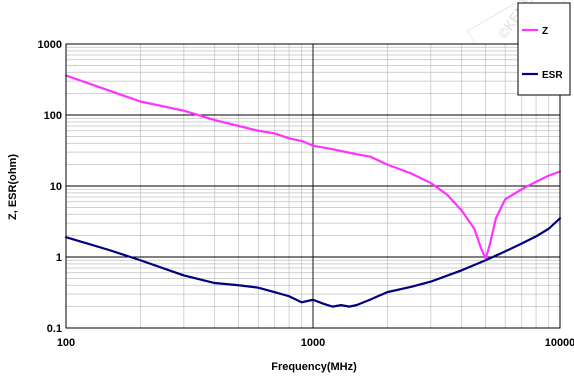 The height and width of the screenshot is (376, 574). Describe the element at coordinates (50, 45) in the screenshot. I see `y-tick-label: 1000` at that location.